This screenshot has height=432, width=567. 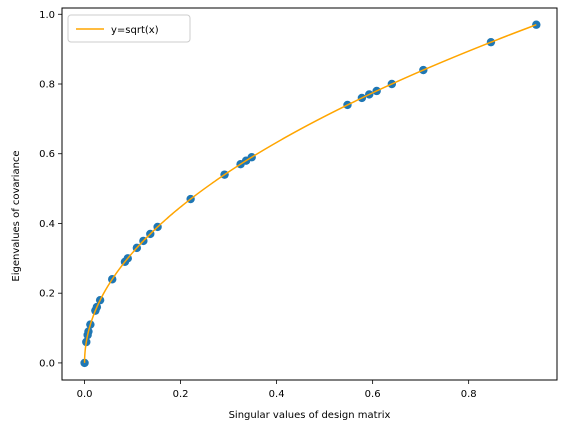 I want to click on x-tick-label: 0.0, so click(x=85, y=394).